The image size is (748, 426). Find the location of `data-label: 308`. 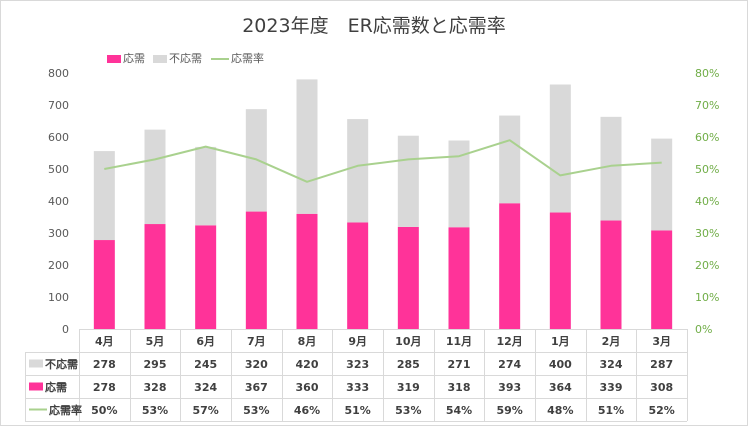

data-label: 308 is located at coordinates (661, 387).